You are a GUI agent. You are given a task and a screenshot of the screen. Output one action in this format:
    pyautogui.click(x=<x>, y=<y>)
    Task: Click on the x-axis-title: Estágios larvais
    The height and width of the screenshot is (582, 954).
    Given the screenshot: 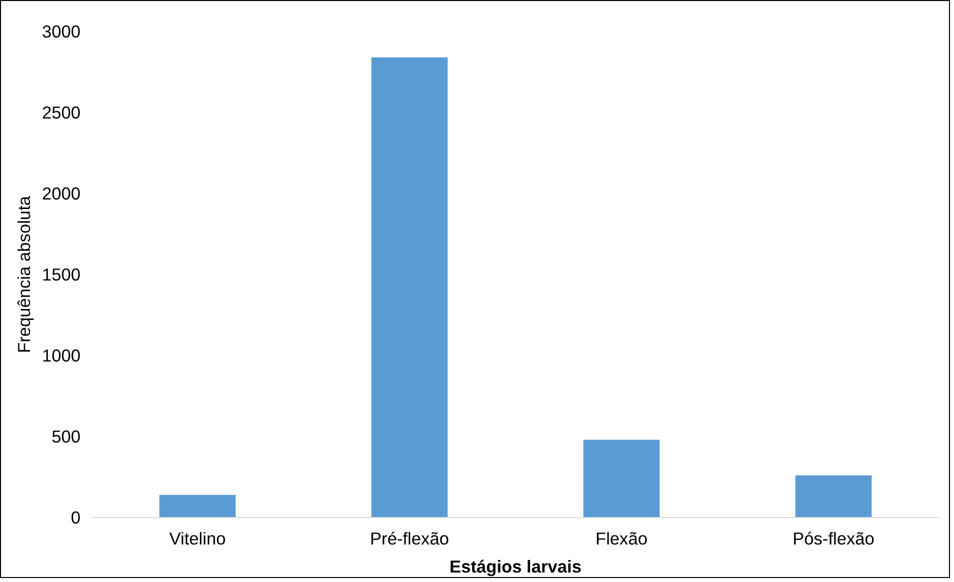 What is the action you would take?
    pyautogui.click(x=516, y=566)
    